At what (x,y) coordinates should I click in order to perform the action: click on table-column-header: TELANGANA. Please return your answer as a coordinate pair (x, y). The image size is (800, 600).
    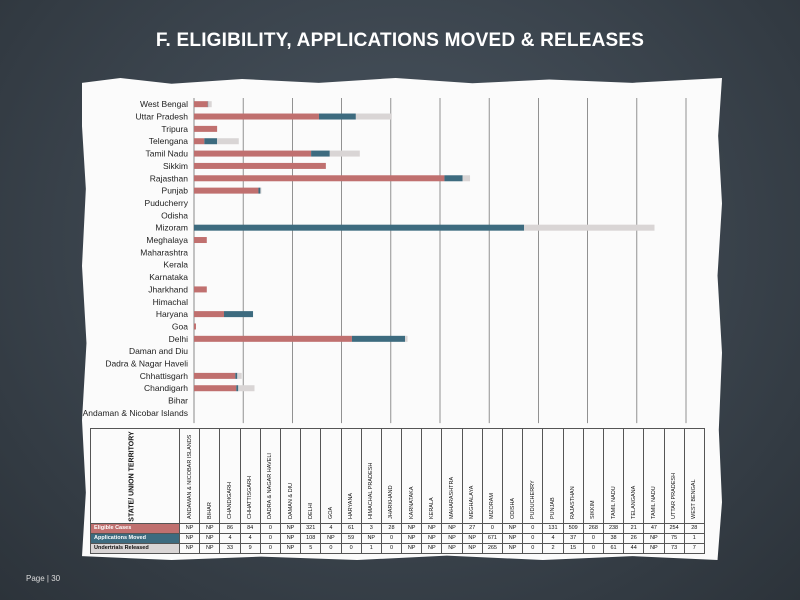
    Looking at the image, I should click on (634, 476).